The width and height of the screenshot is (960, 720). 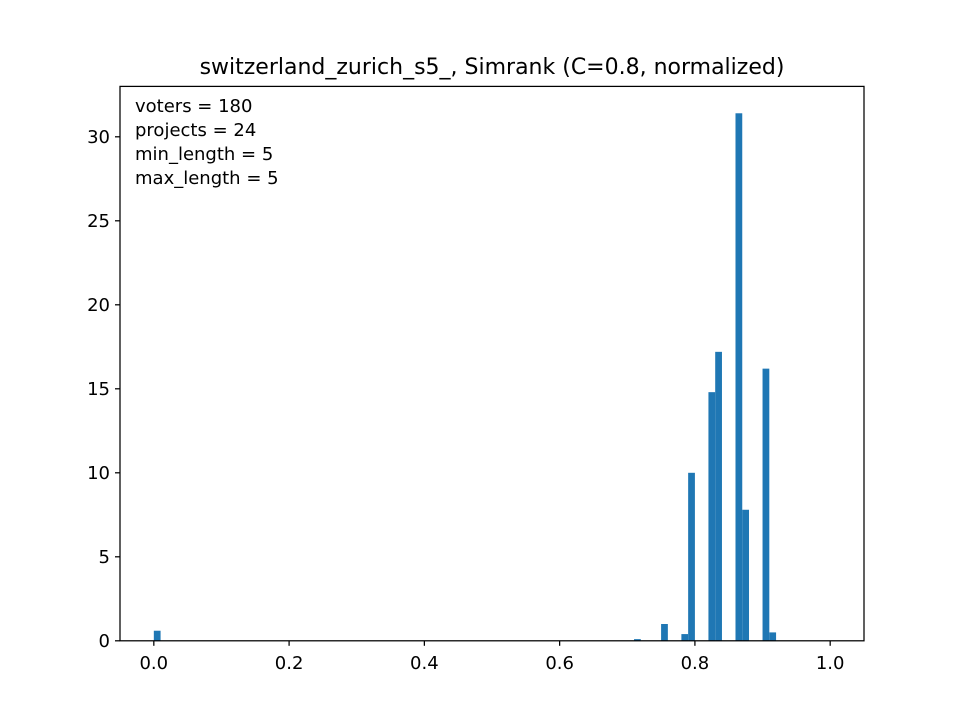 I want to click on y-tick-label: 15, so click(x=98, y=389).